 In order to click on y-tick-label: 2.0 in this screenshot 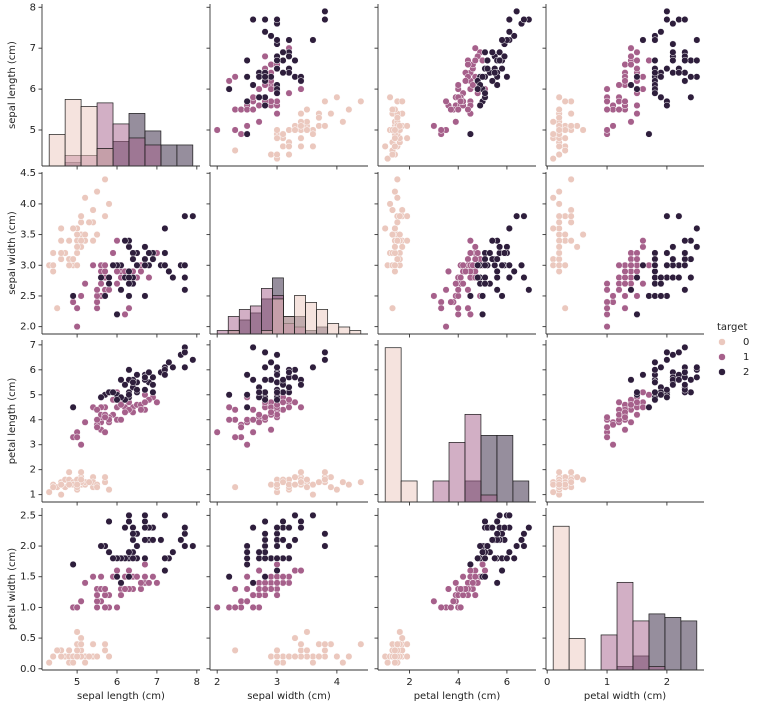, I will do `click(28, 327)`.